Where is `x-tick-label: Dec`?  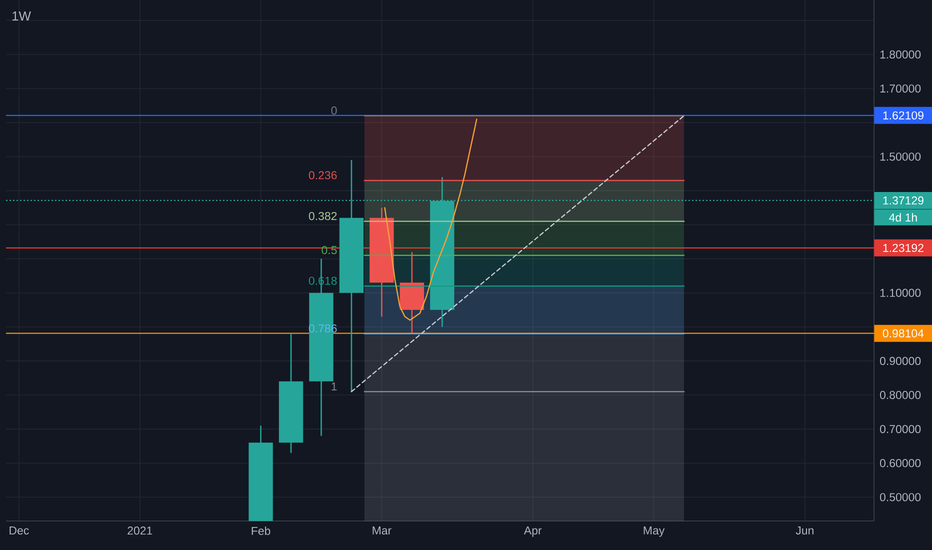
x-tick-label: Dec is located at coordinates (19, 530).